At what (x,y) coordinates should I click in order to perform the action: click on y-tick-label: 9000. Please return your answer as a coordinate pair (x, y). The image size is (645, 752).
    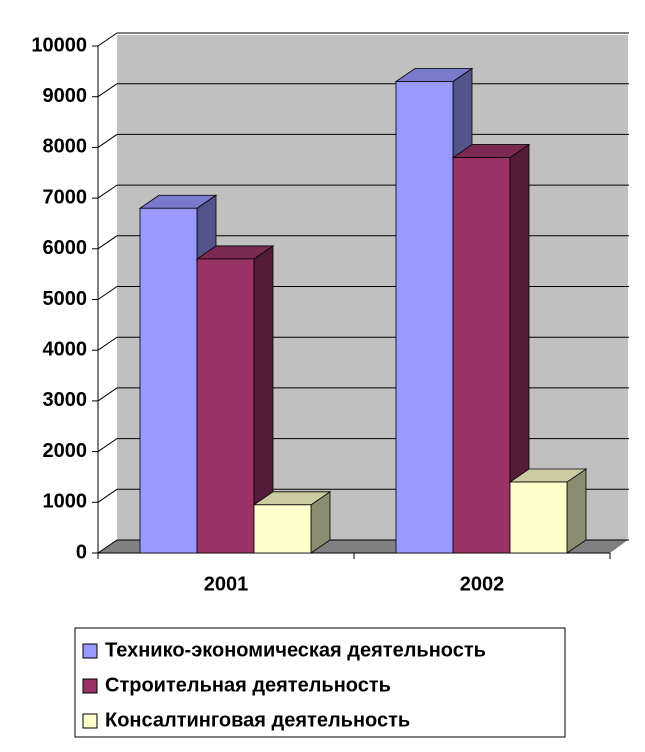
    Looking at the image, I should click on (65, 96).